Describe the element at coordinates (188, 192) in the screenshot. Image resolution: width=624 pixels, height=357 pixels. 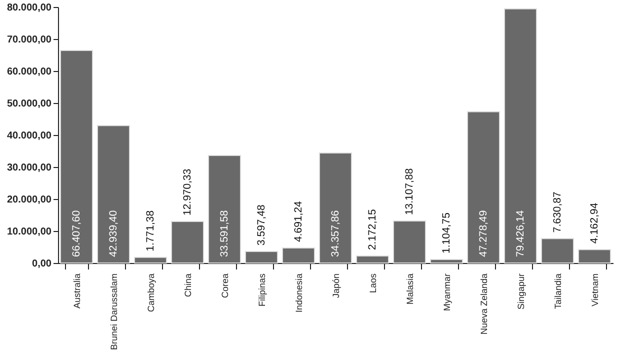
I see `data-label: 12.970,33` at that location.